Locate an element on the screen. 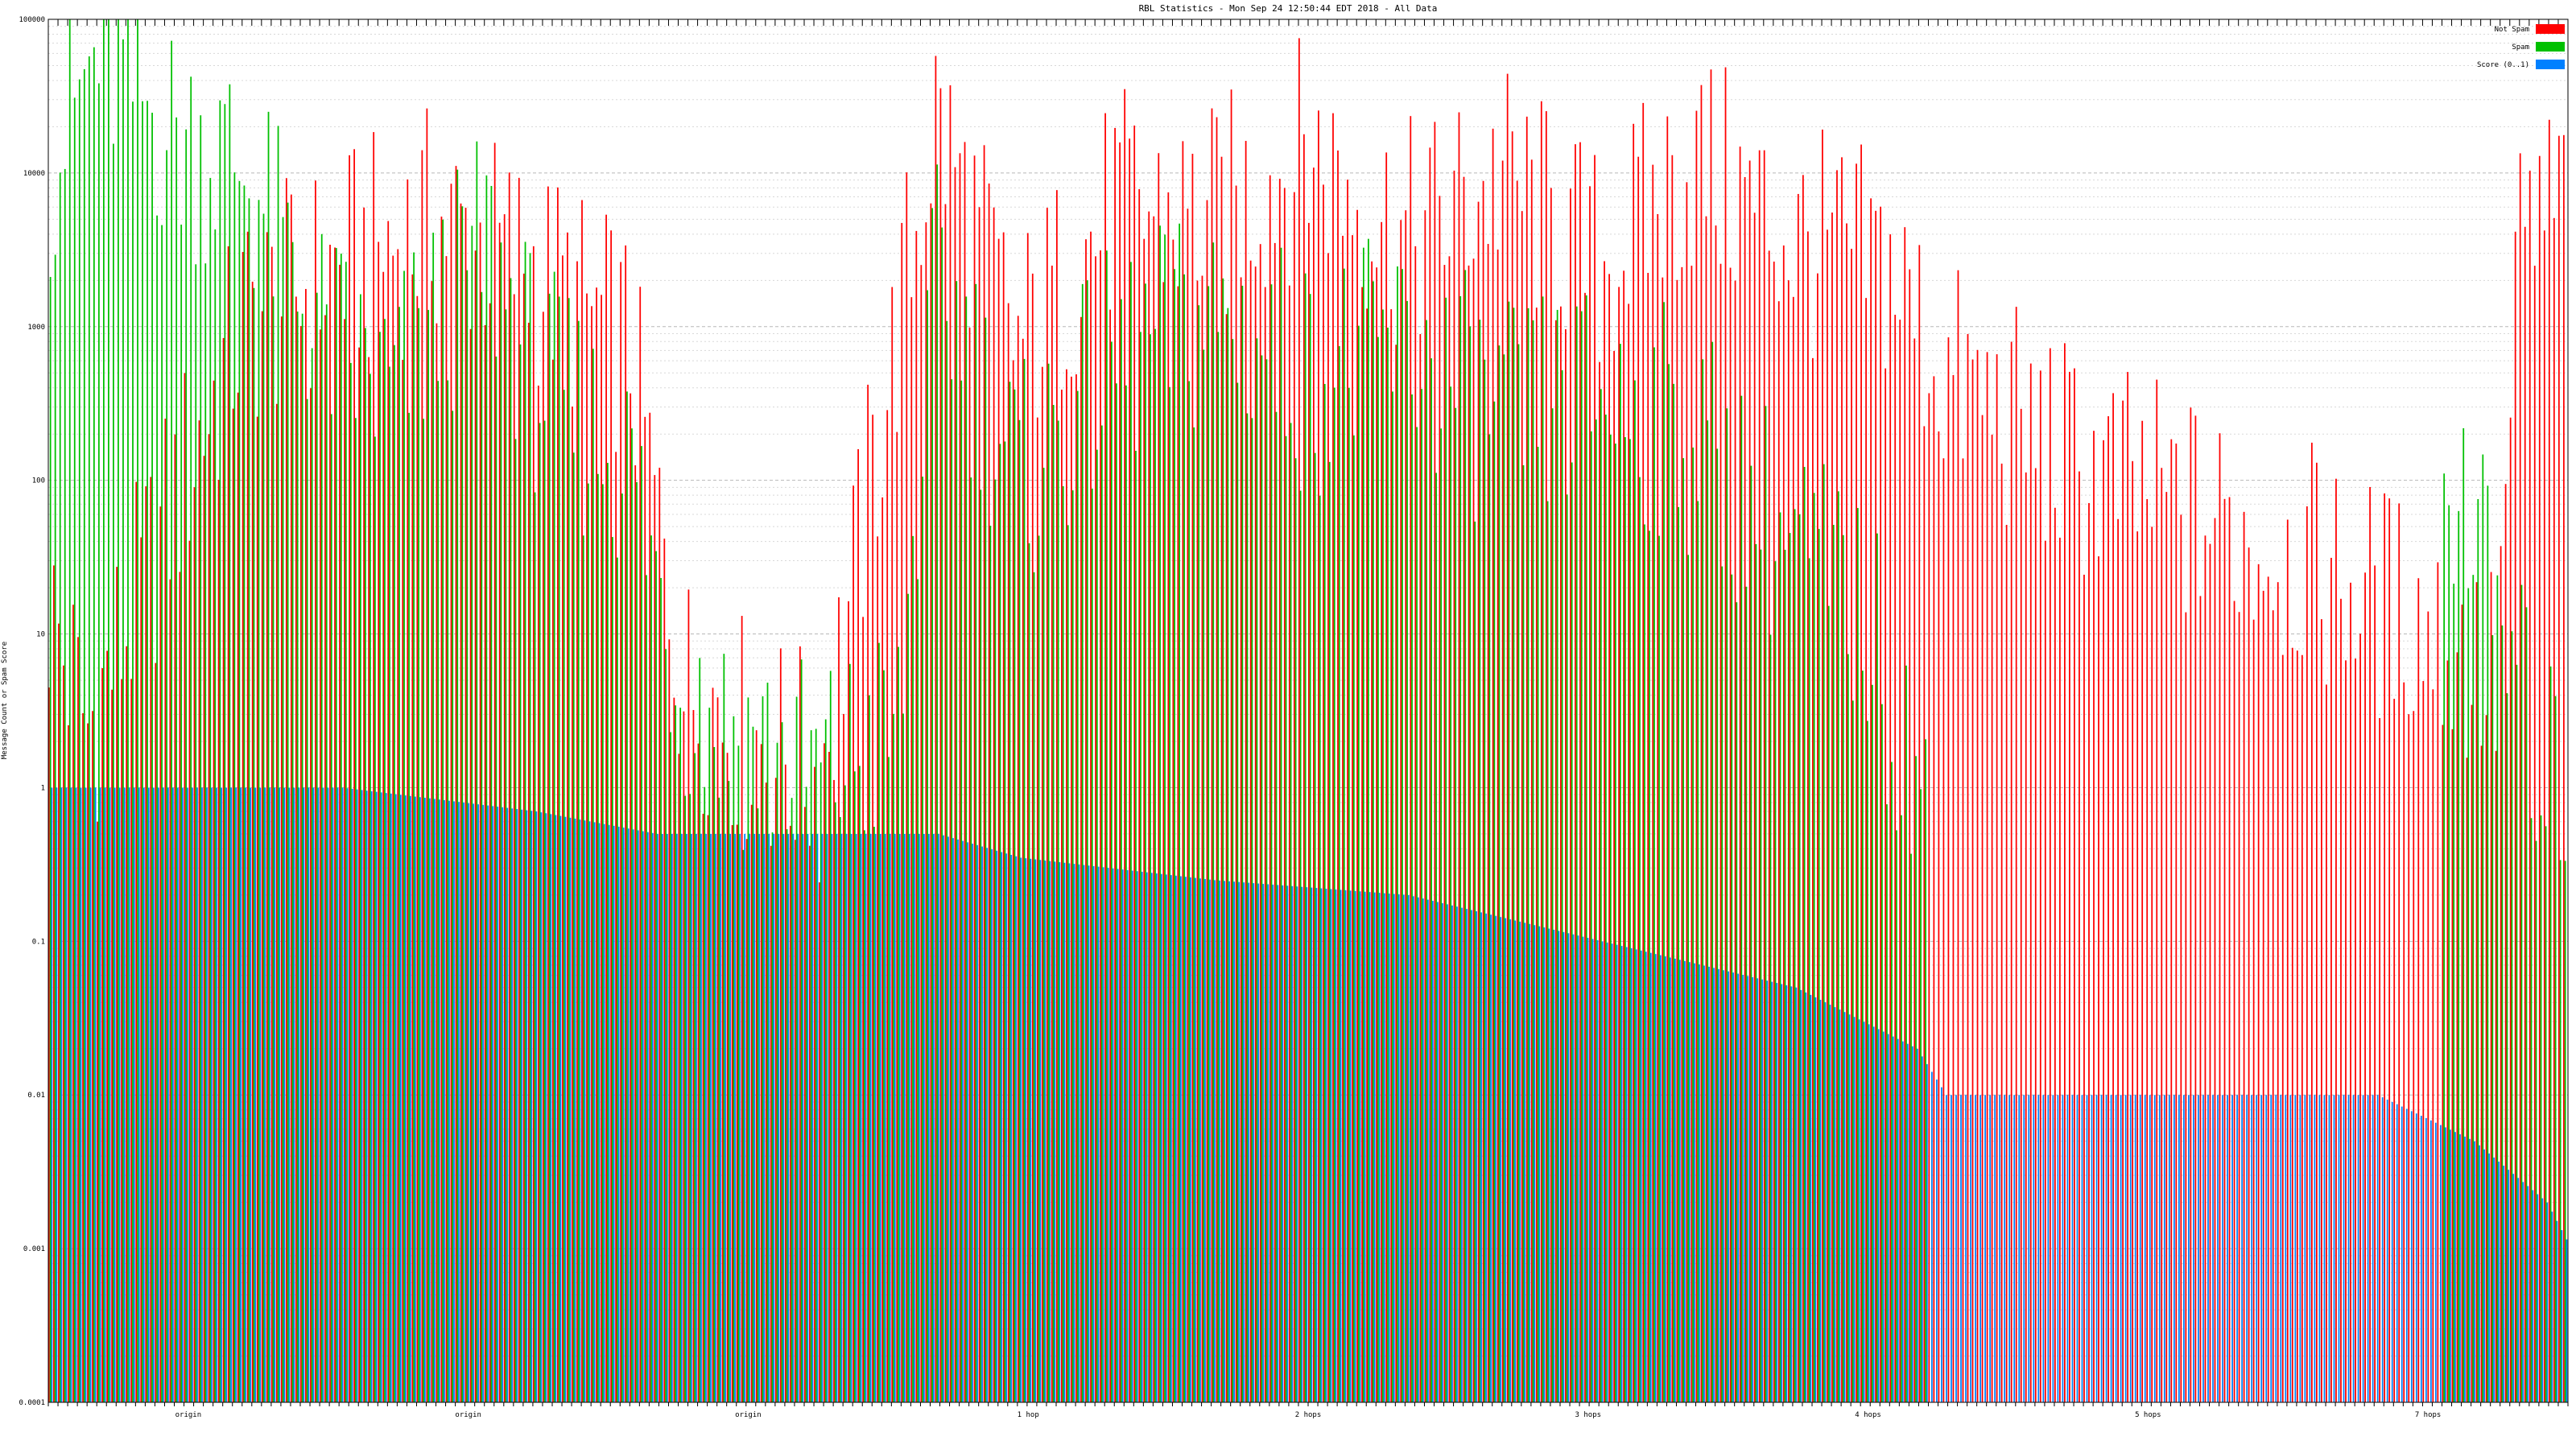  y-tick-label: 100000 is located at coordinates (32, 20).